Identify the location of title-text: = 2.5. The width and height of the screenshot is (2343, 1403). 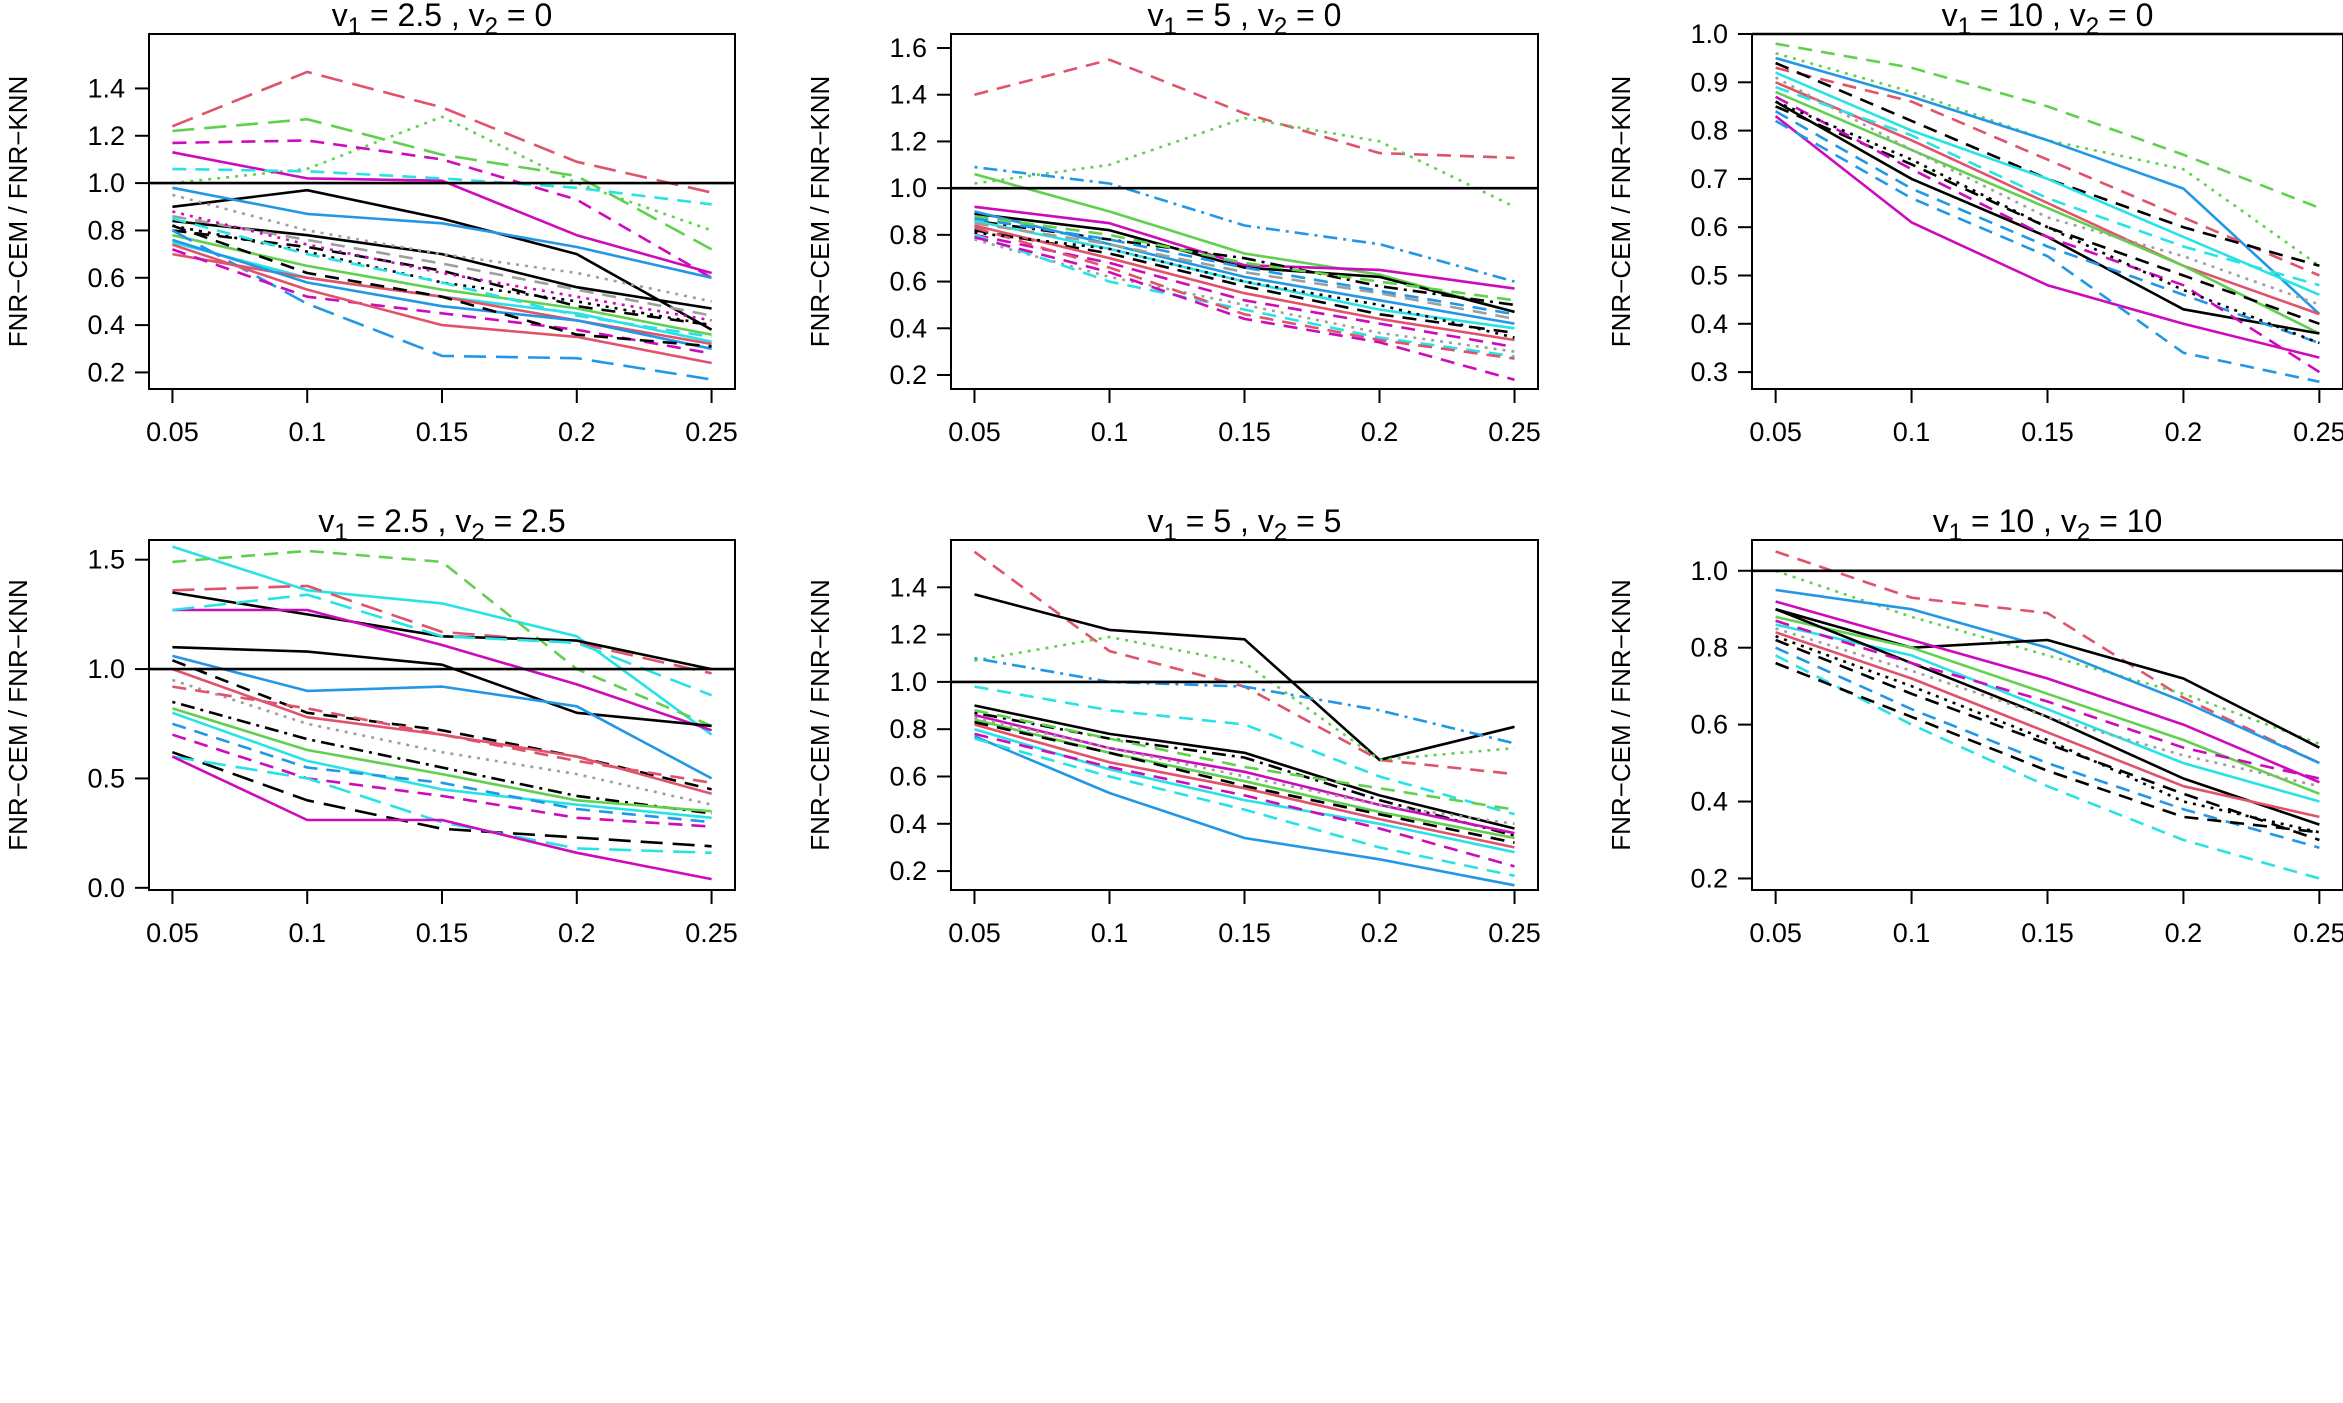
(525, 521).